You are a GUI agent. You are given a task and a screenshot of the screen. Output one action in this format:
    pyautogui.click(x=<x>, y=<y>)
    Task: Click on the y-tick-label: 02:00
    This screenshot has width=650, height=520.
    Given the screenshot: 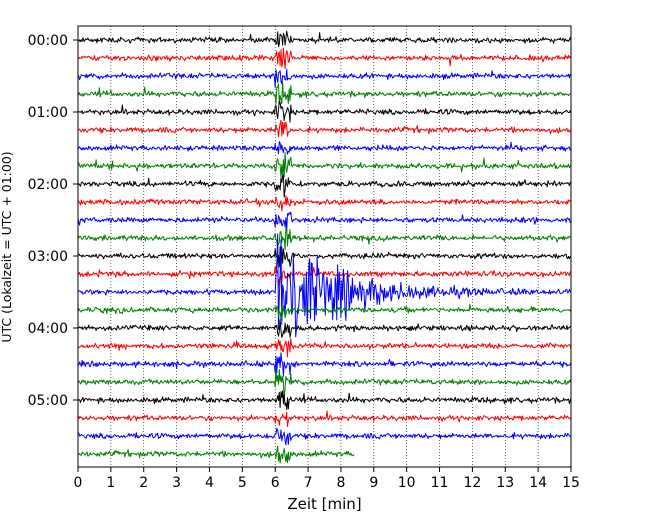 What is the action you would take?
    pyautogui.click(x=48, y=185)
    